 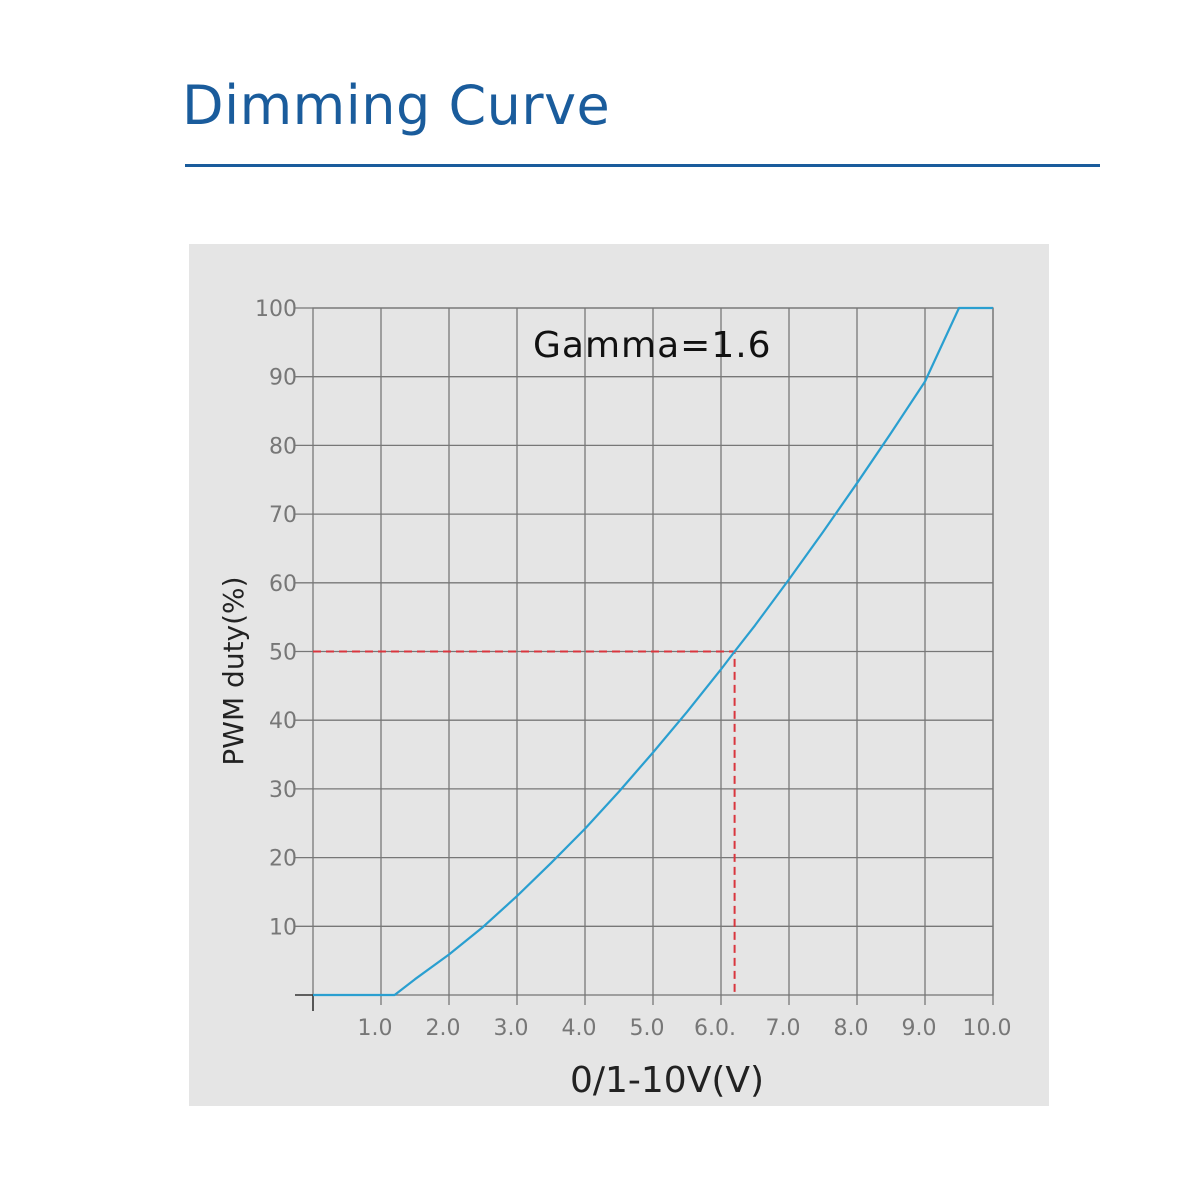 What do you see at coordinates (524, 822) in the screenshot?
I see `reference-dashed-line` at bounding box center [524, 822].